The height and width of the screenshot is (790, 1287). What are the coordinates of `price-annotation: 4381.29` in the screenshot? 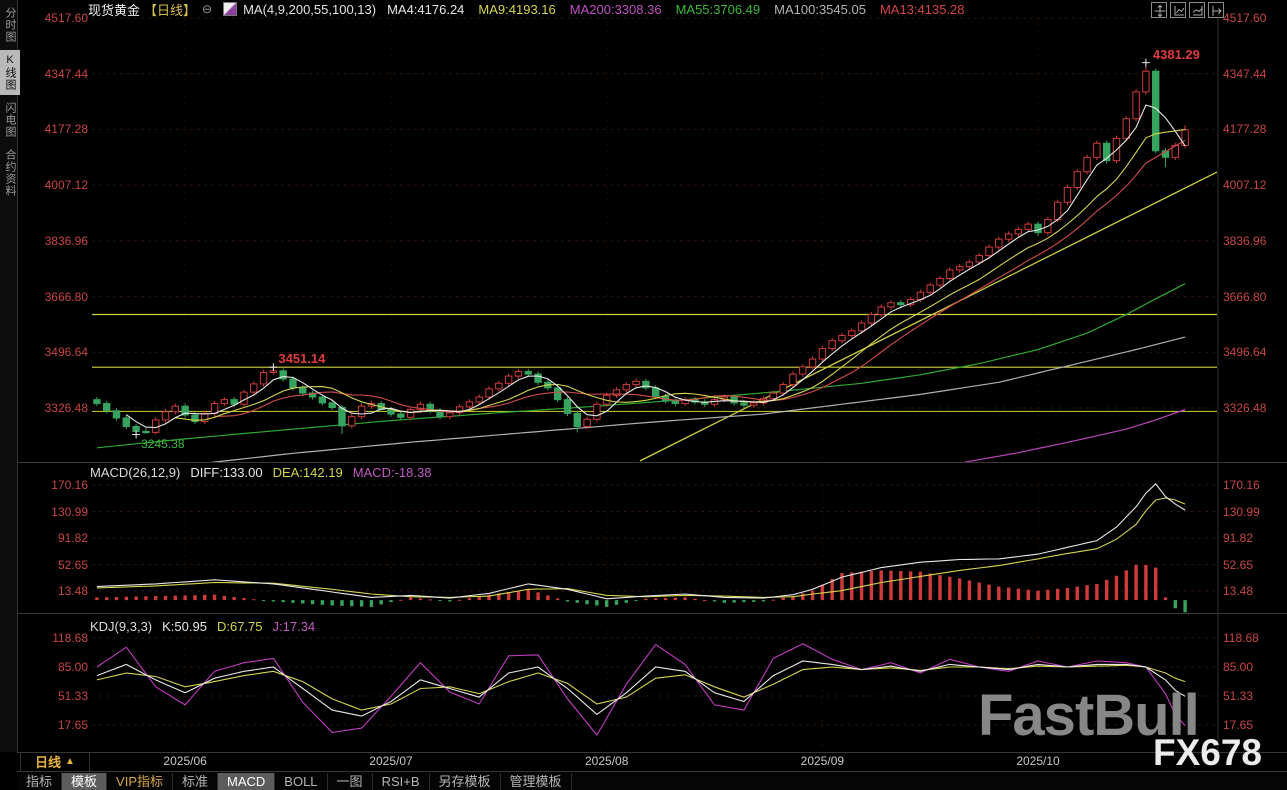 It's located at (1176, 54).